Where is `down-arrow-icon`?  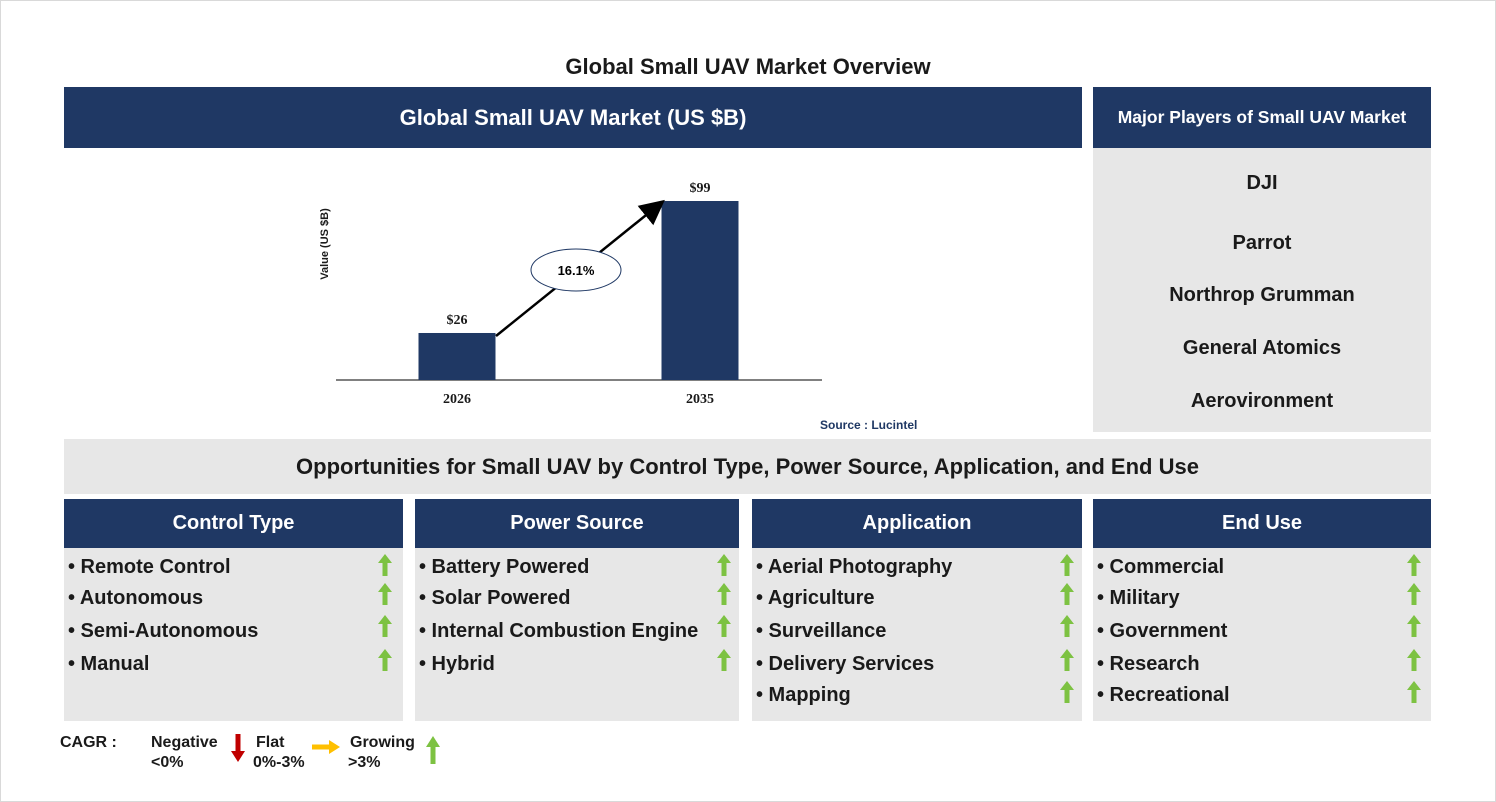 down-arrow-icon is located at coordinates (238, 748).